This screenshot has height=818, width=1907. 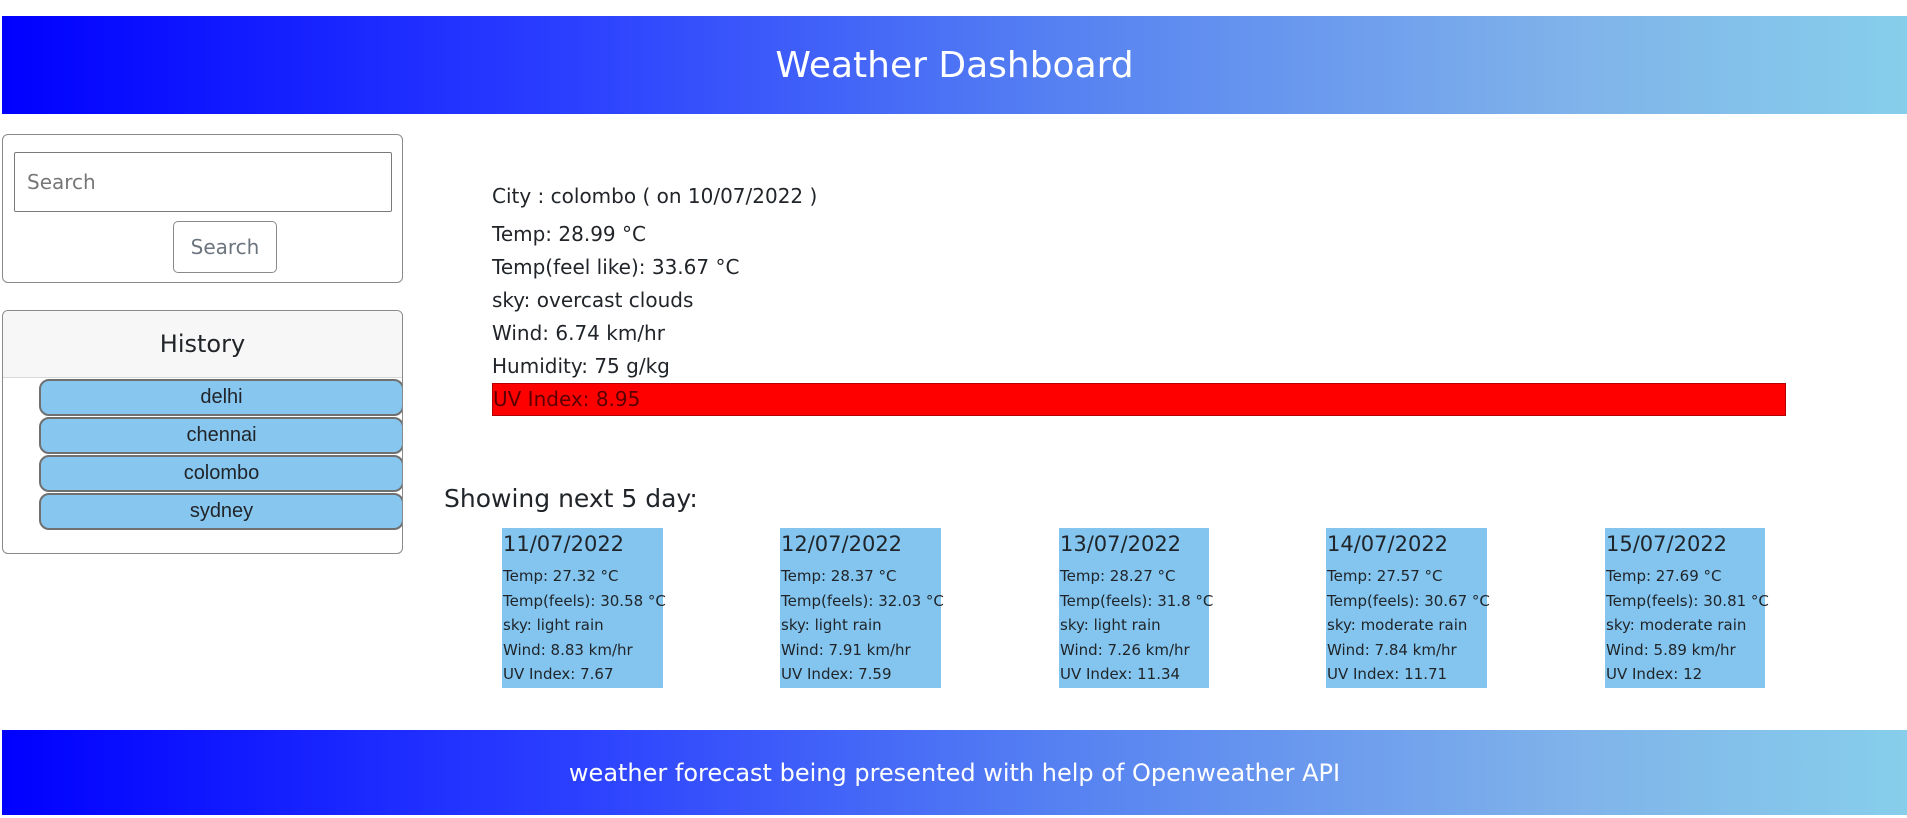 I want to click on forecast-date: 15/07/2022, so click(x=1667, y=544).